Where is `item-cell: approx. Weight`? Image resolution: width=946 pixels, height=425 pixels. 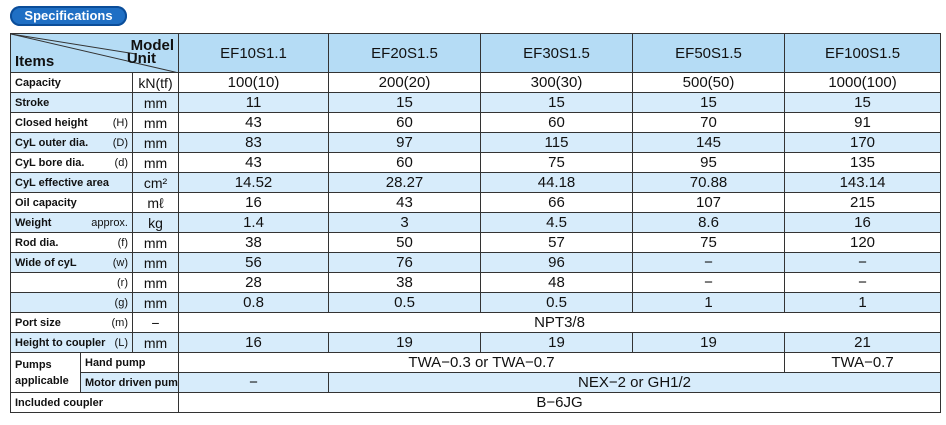
item-cell: approx. Weight is located at coordinates (71, 222).